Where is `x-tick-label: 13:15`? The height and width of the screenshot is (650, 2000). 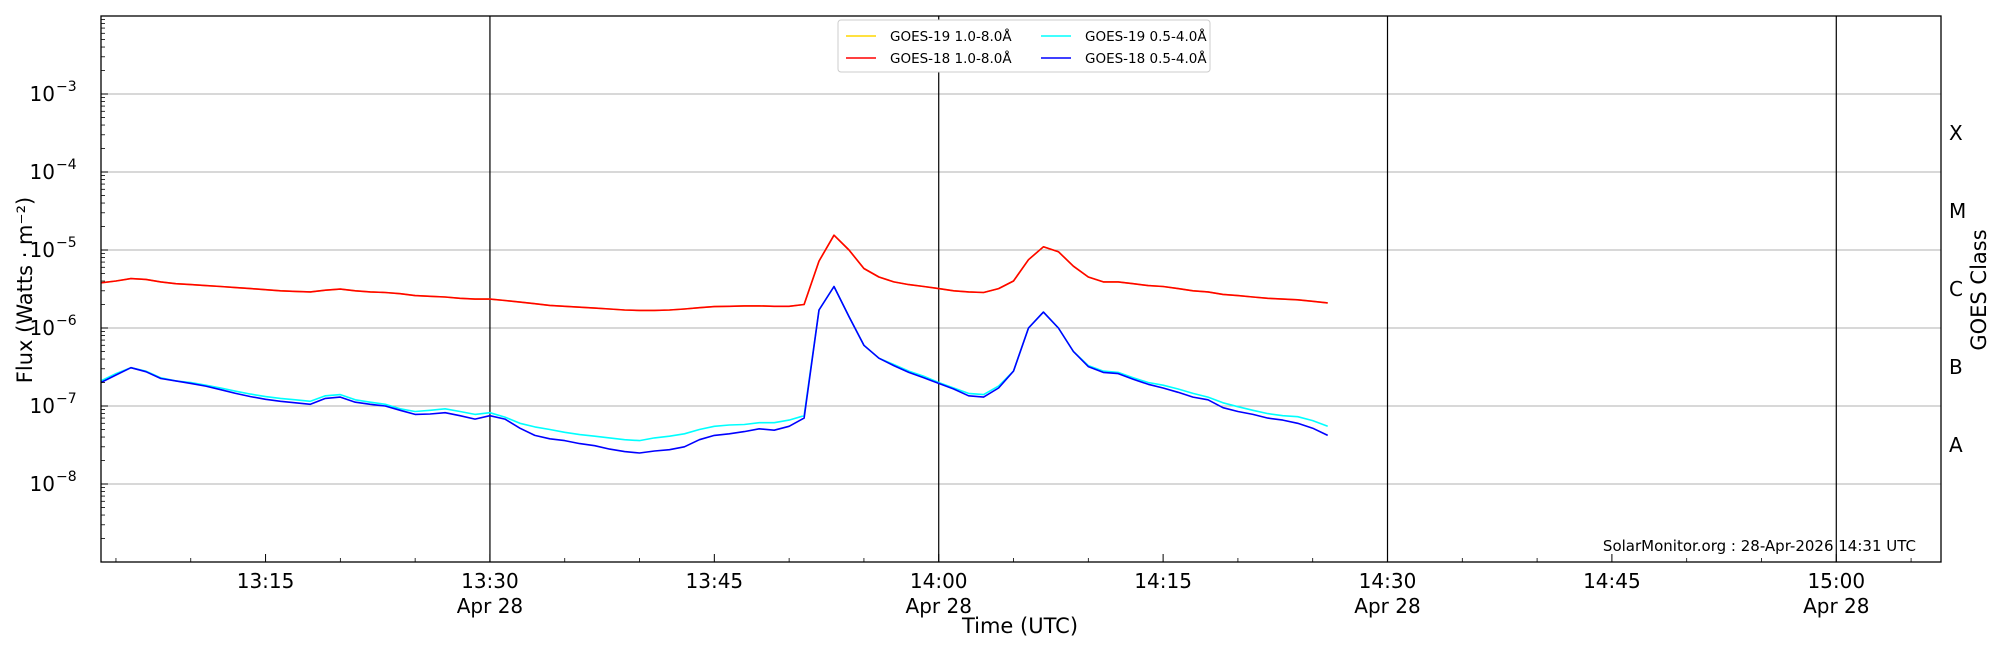
x-tick-label: 13:15 is located at coordinates (266, 581).